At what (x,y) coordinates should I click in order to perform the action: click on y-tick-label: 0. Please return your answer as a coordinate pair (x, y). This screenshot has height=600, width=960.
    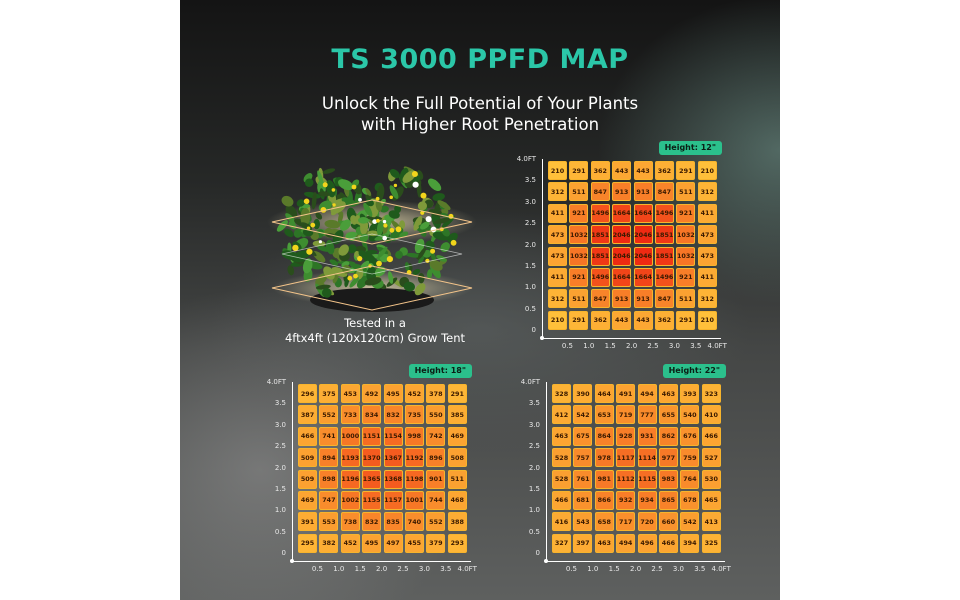
    Looking at the image, I should click on (537, 553).